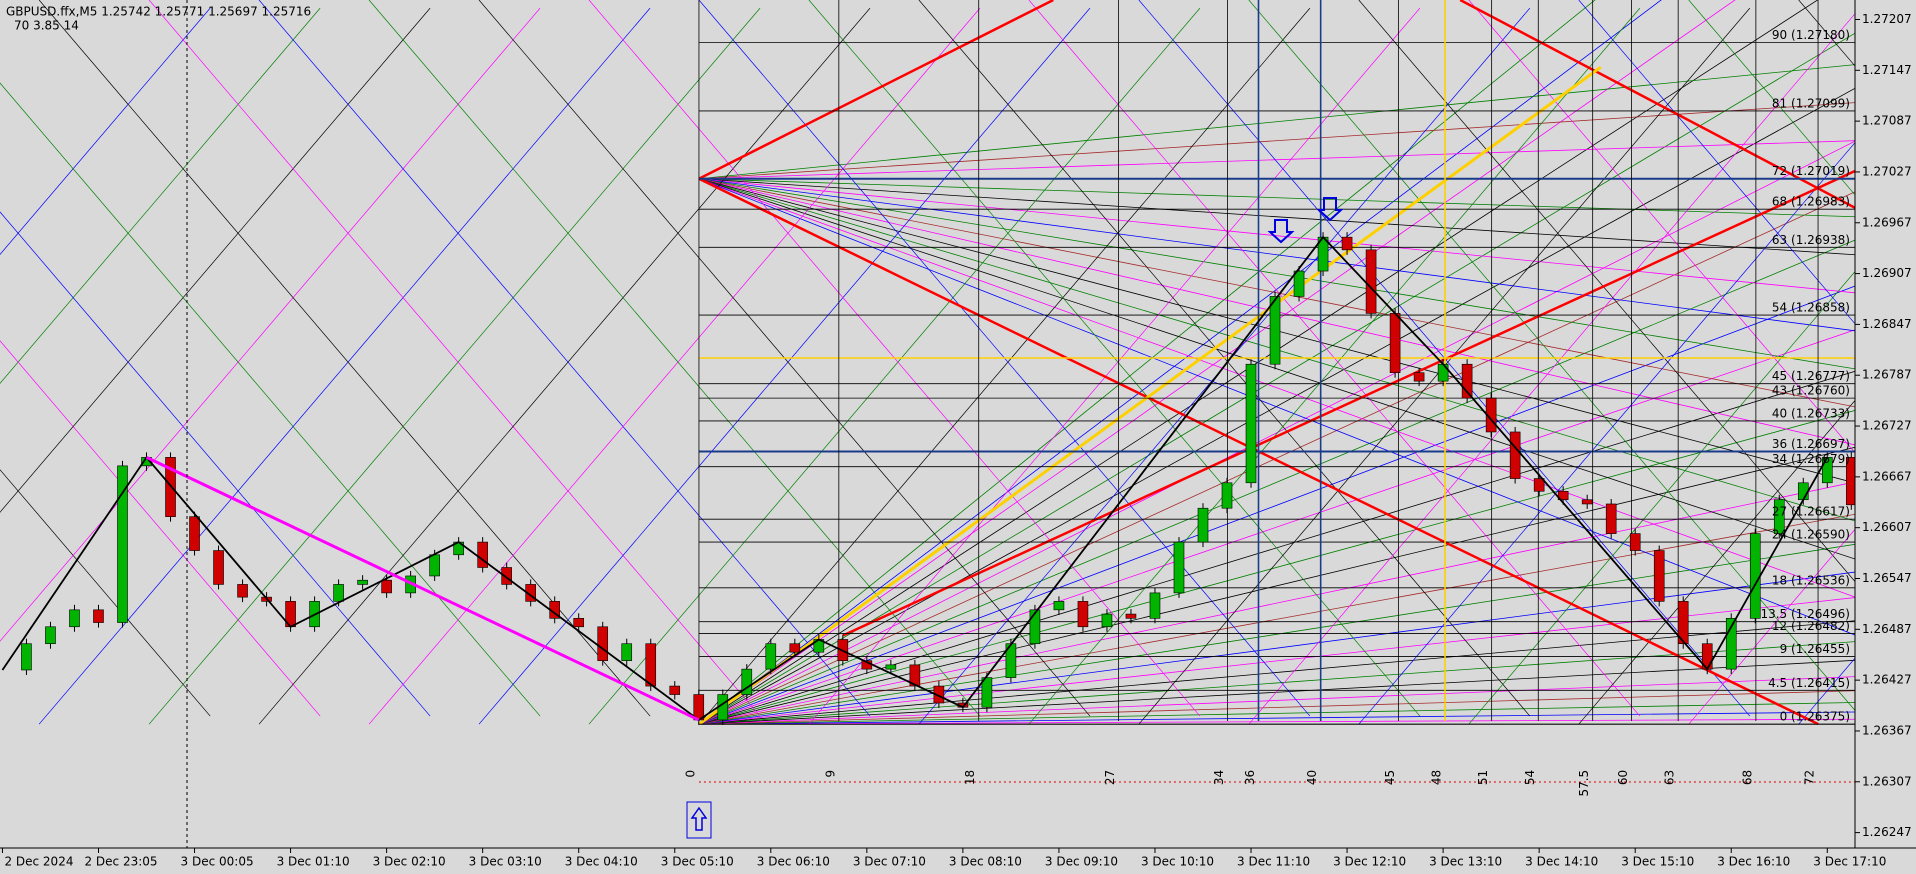  Describe the element at coordinates (1887, 171) in the screenshot. I see `y-tick-label: 1.27027` at that location.